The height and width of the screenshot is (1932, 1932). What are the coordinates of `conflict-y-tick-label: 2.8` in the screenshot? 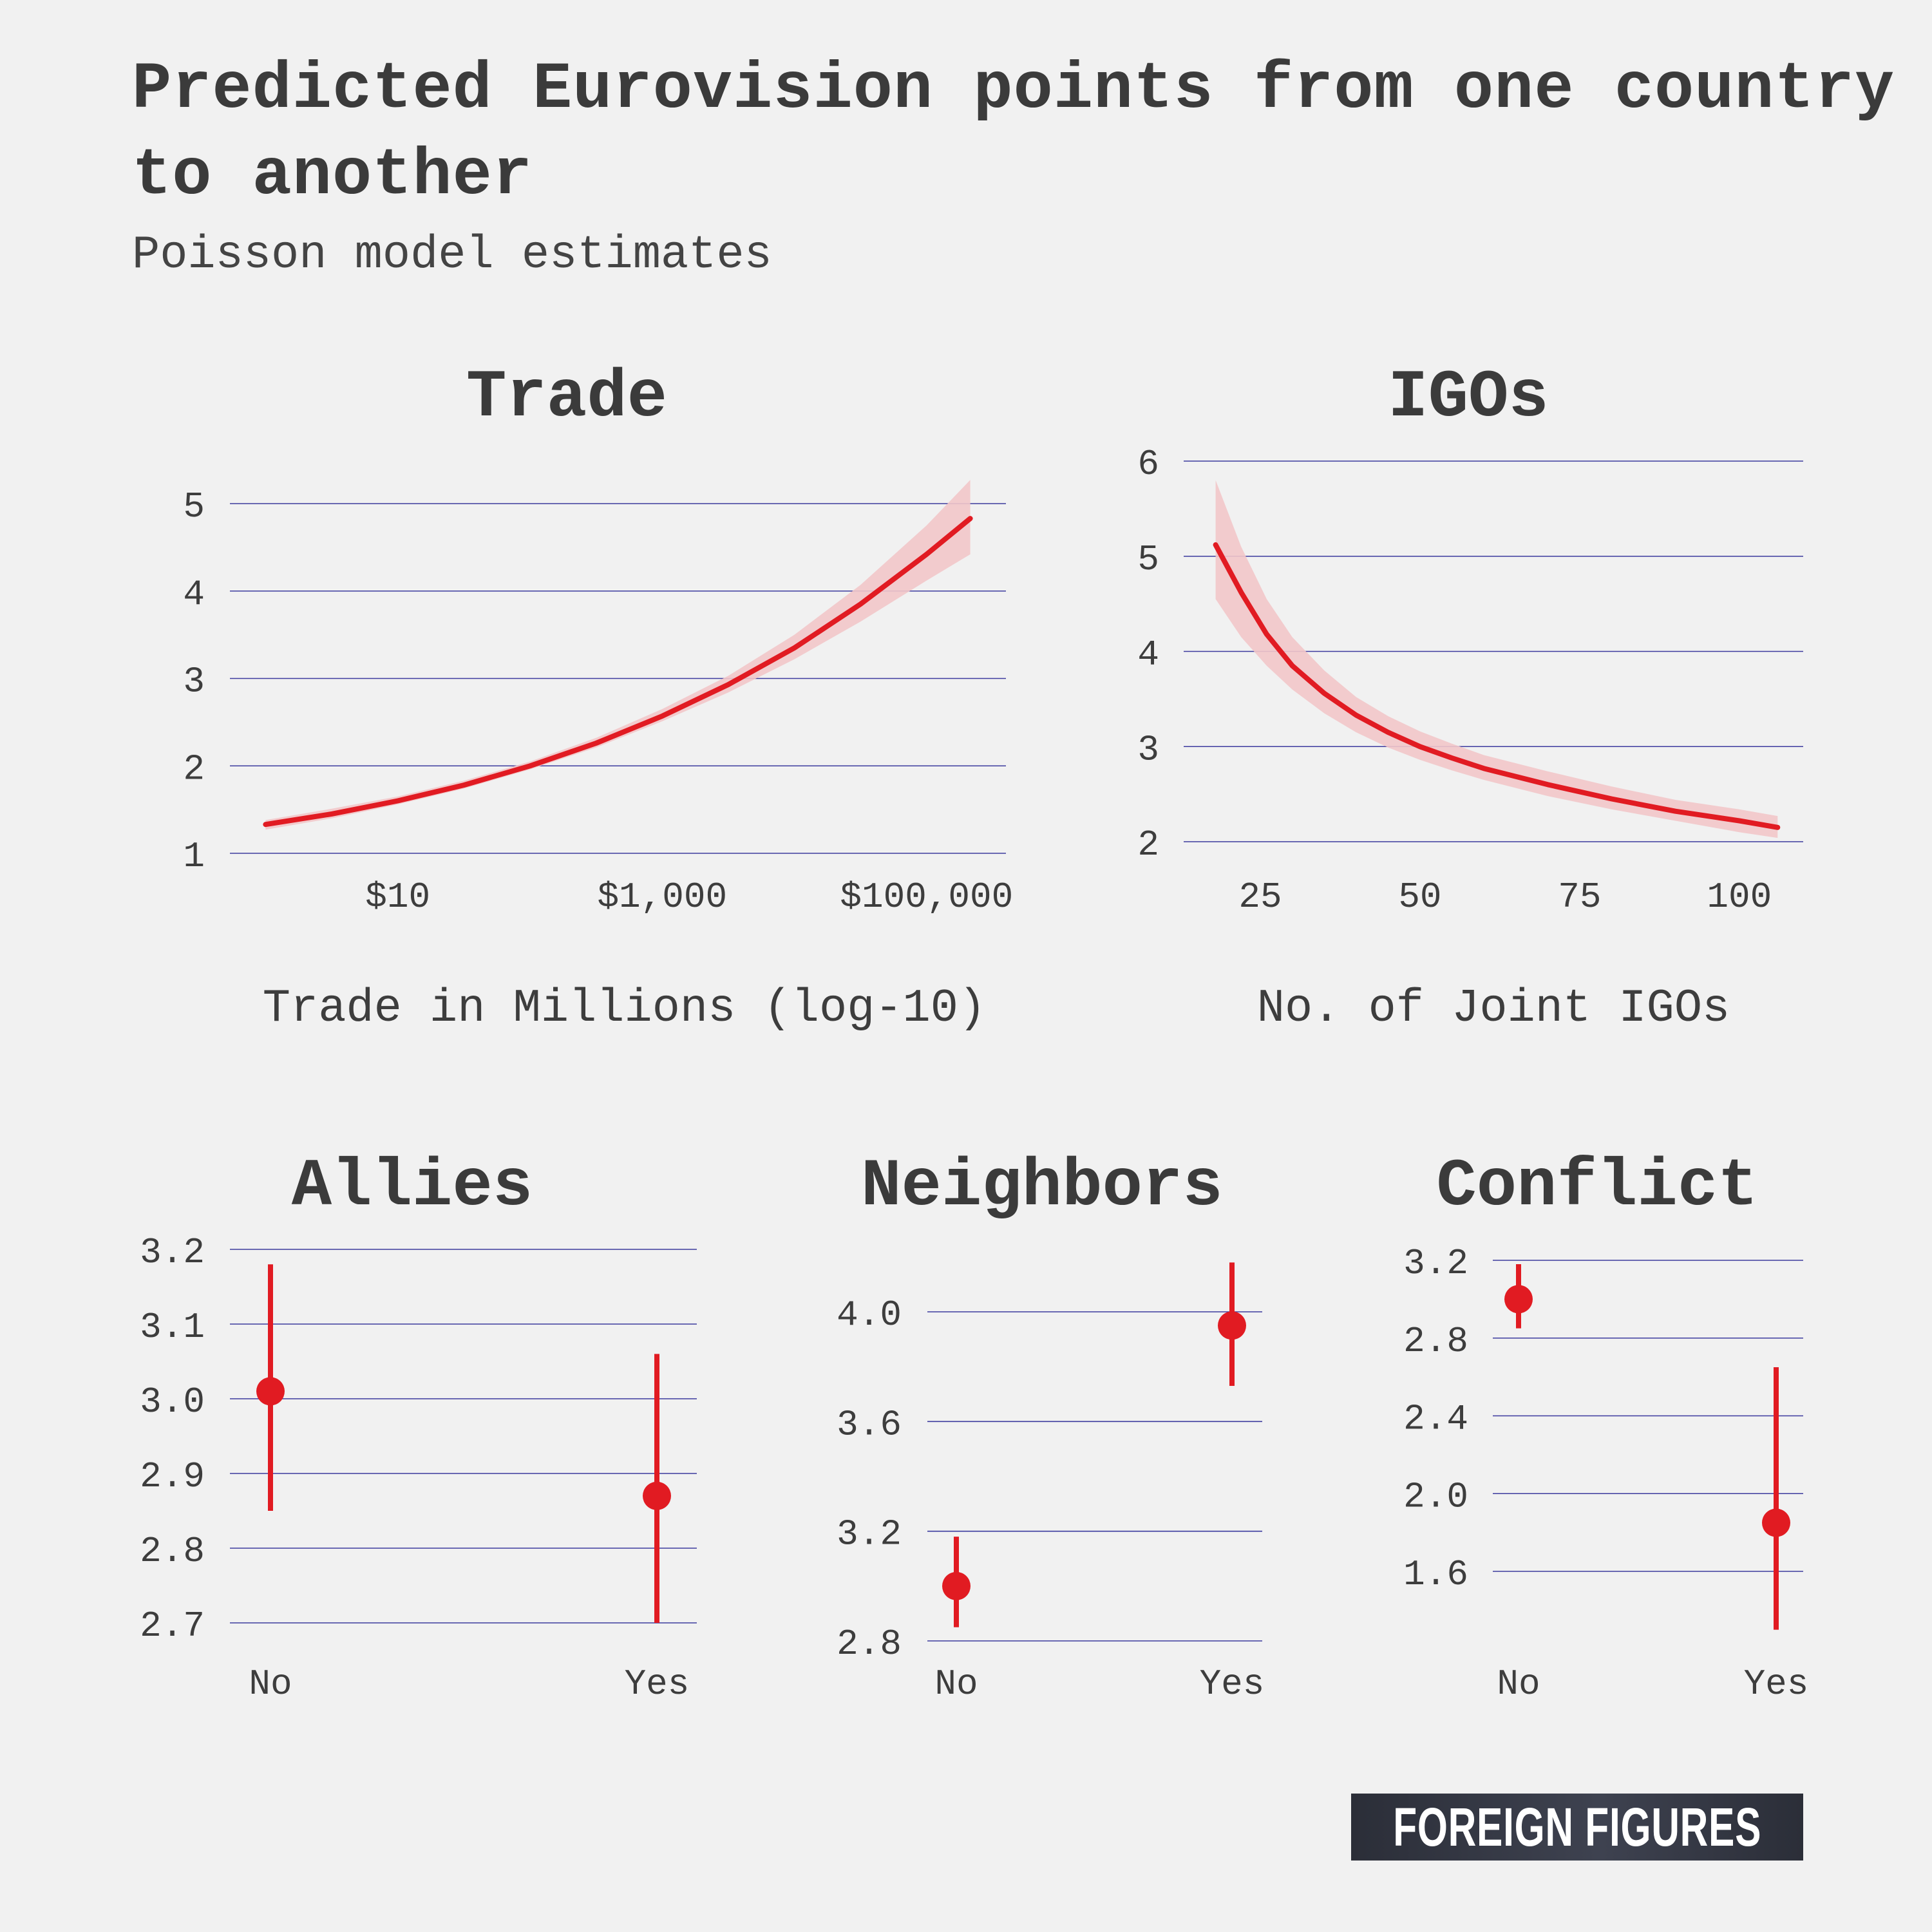 It's located at (1436, 1341).